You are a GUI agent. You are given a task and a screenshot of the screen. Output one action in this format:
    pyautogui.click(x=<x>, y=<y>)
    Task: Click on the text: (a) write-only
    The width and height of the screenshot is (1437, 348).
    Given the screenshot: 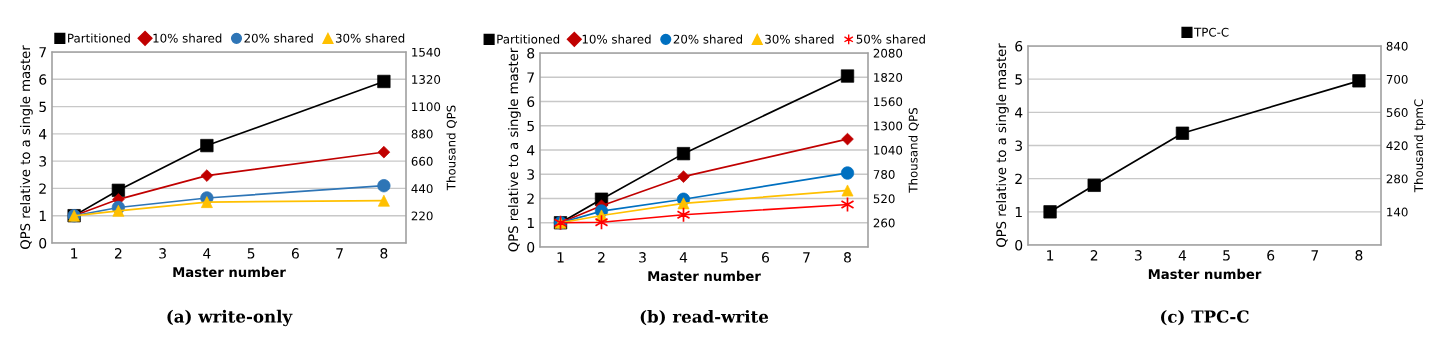 What is the action you would take?
    pyautogui.click(x=230, y=318)
    